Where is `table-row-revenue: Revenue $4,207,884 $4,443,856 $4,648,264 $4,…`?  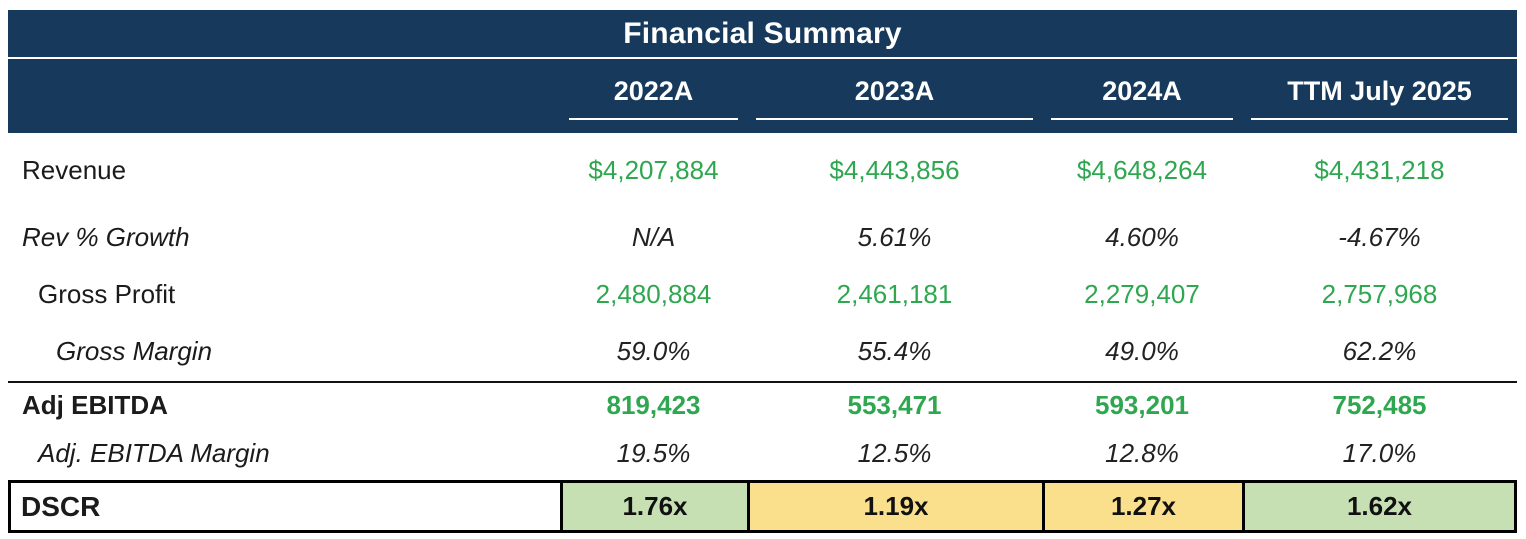
table-row-revenue: Revenue $4,207,884 $4,443,856 $4,648,264 $4,… is located at coordinates (762, 170).